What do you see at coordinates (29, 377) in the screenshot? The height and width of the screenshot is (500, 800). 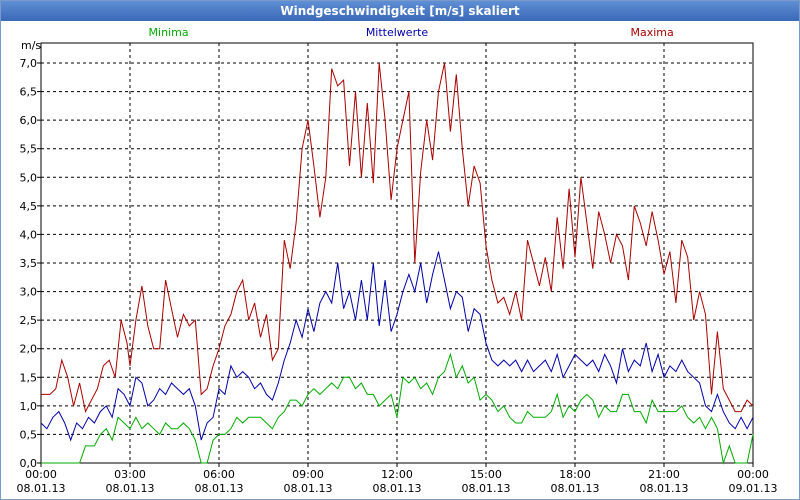 I see `y-tick-label: 1,5` at bounding box center [29, 377].